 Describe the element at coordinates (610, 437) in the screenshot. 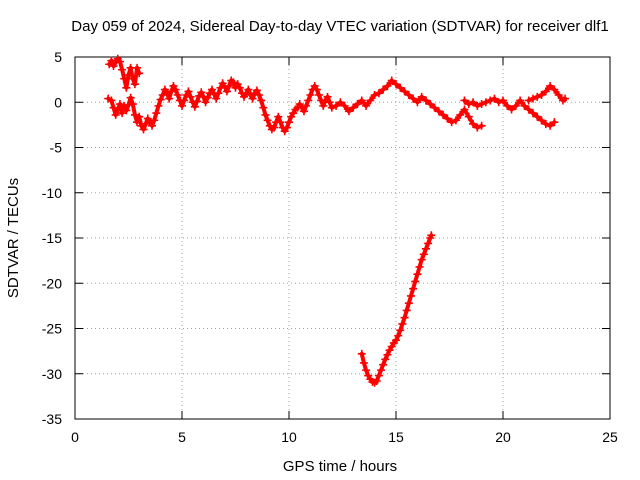

I see `x-tick-label: 25` at that location.